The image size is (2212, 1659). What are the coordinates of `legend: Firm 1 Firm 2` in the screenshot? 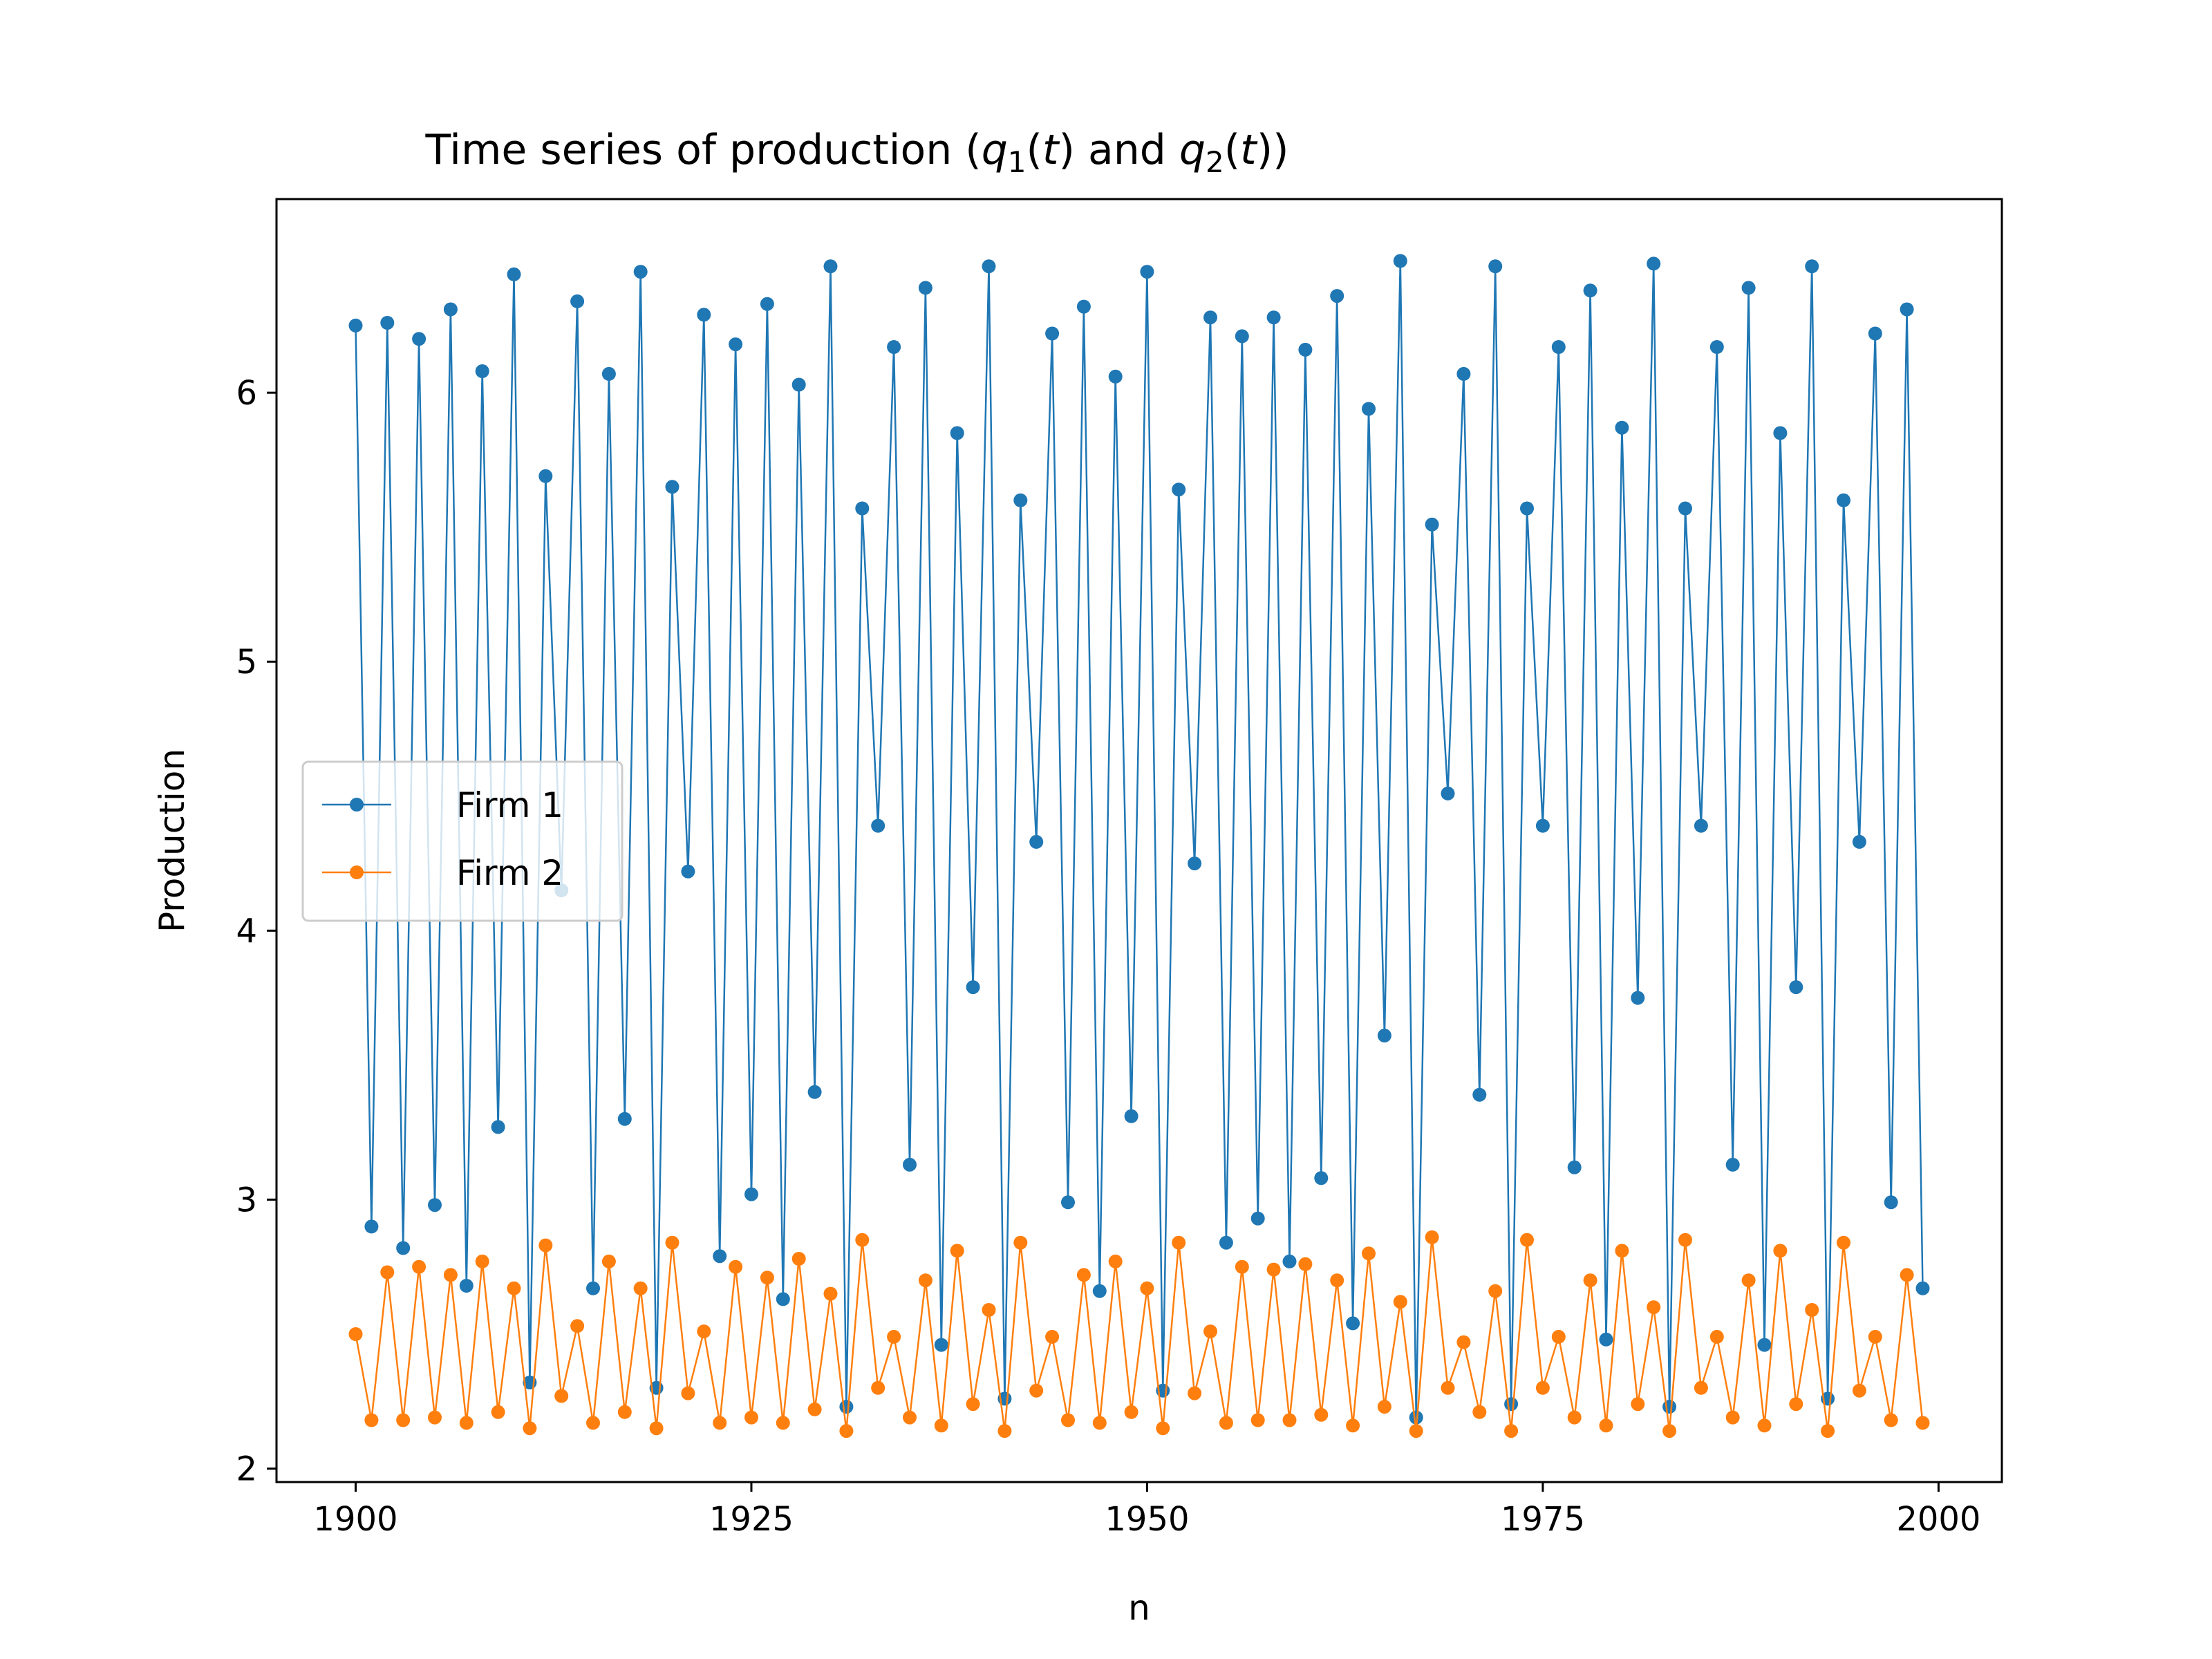 It's located at (462, 841).